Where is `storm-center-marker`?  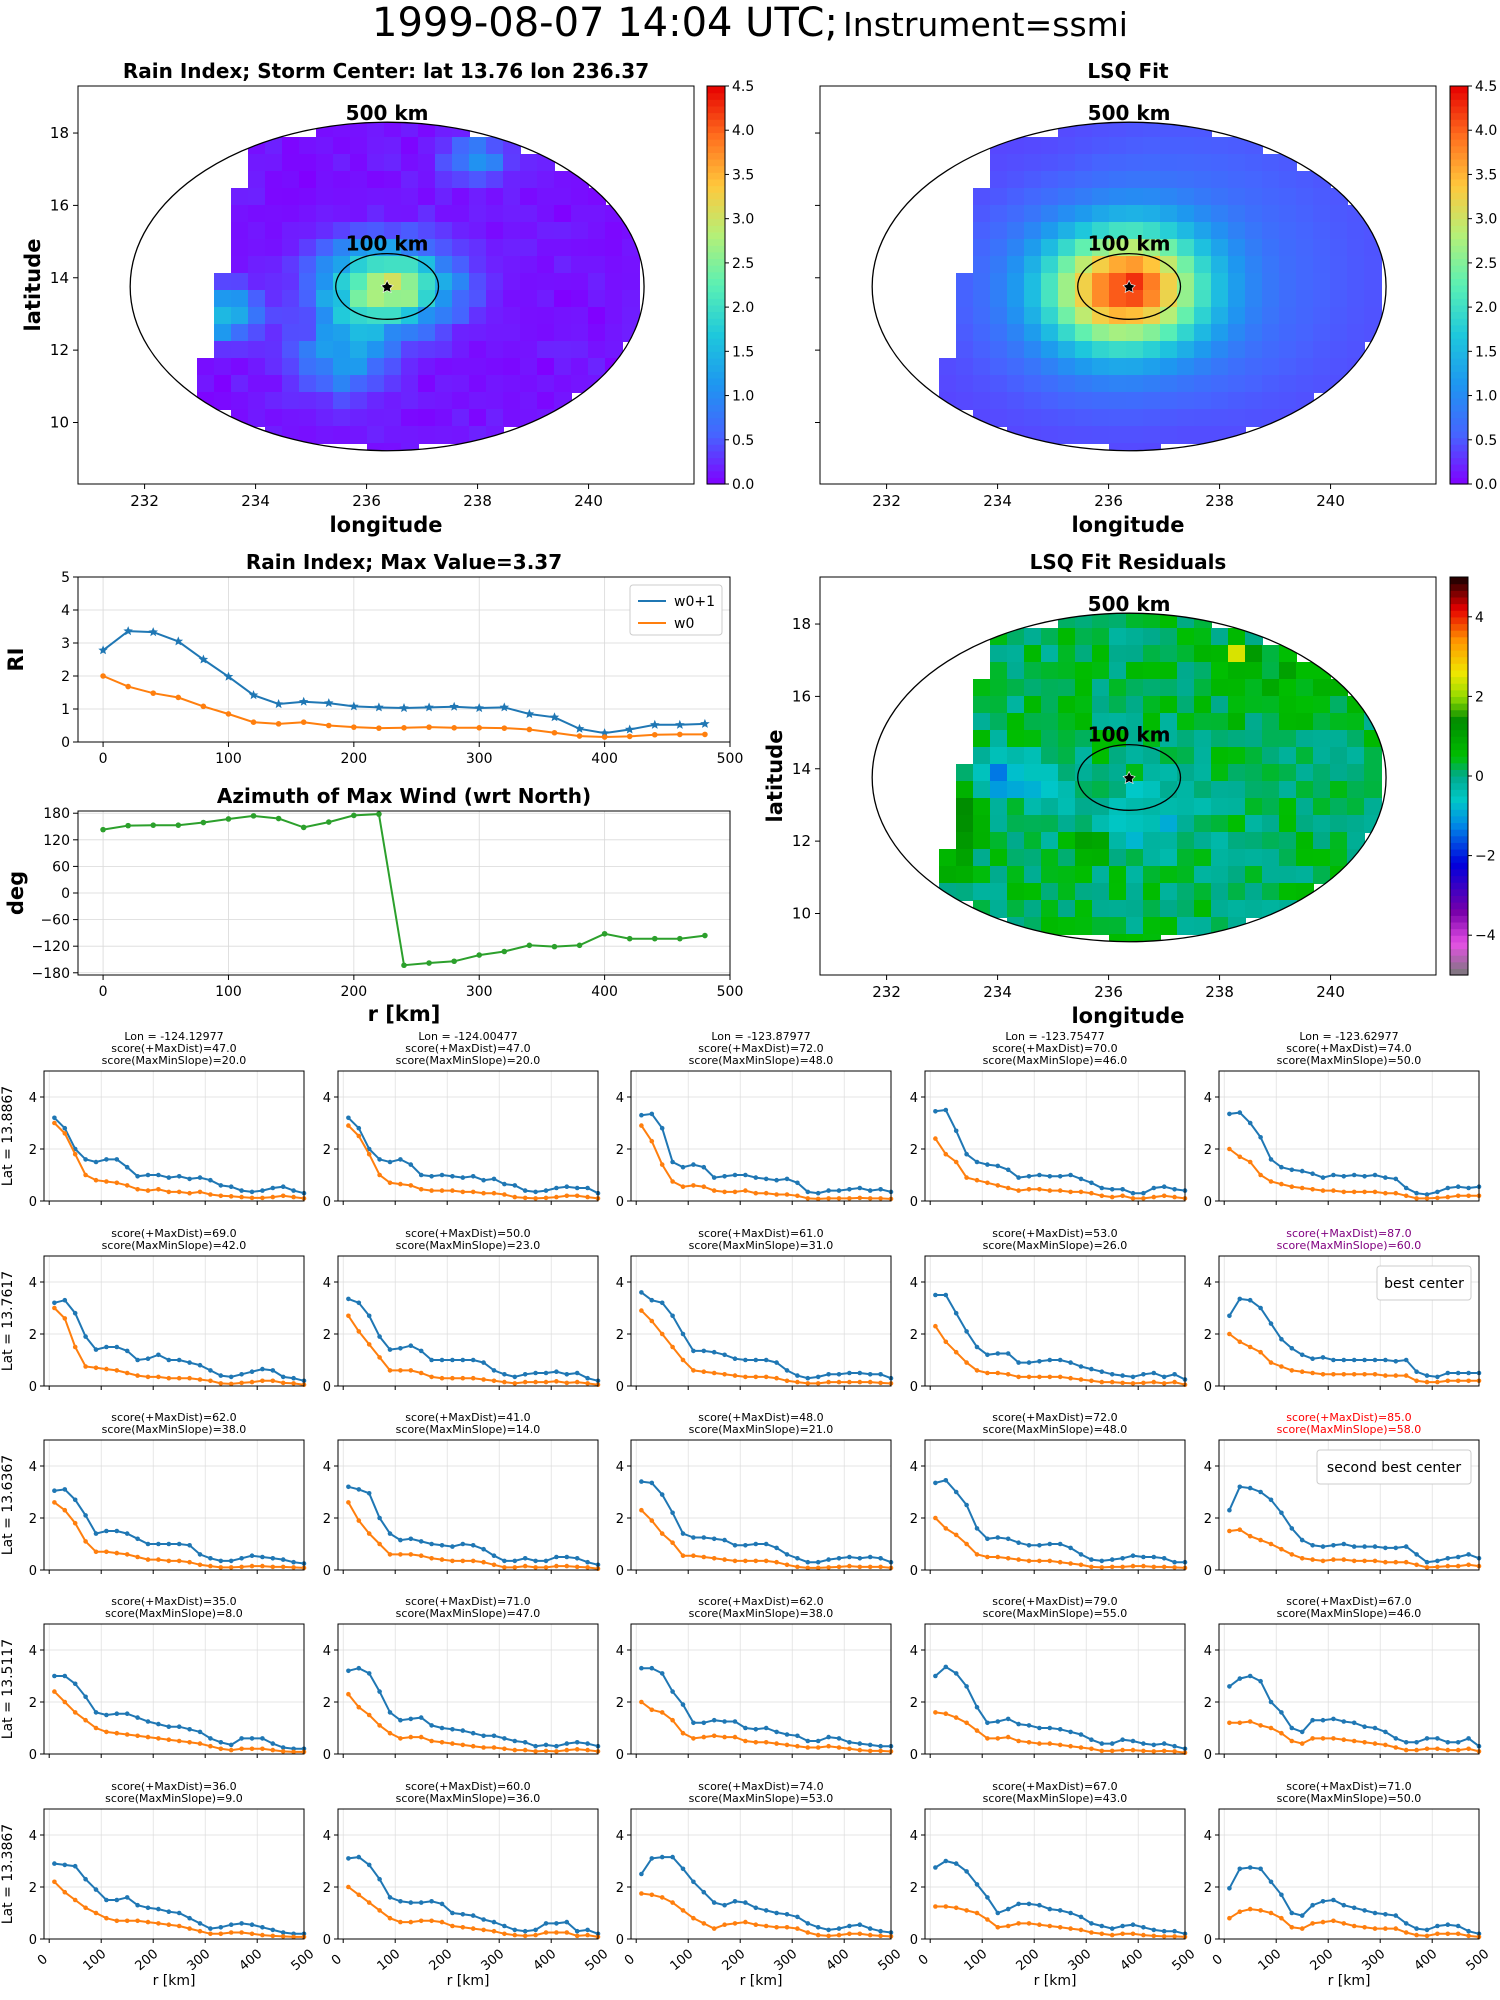
storm-center-marker is located at coordinates (387, 286).